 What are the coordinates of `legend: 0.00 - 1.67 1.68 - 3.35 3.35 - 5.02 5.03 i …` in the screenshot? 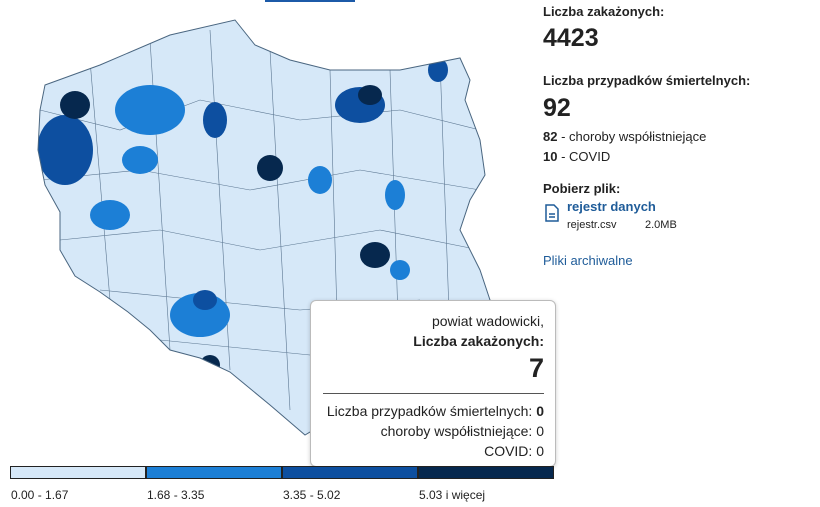 It's located at (282, 486).